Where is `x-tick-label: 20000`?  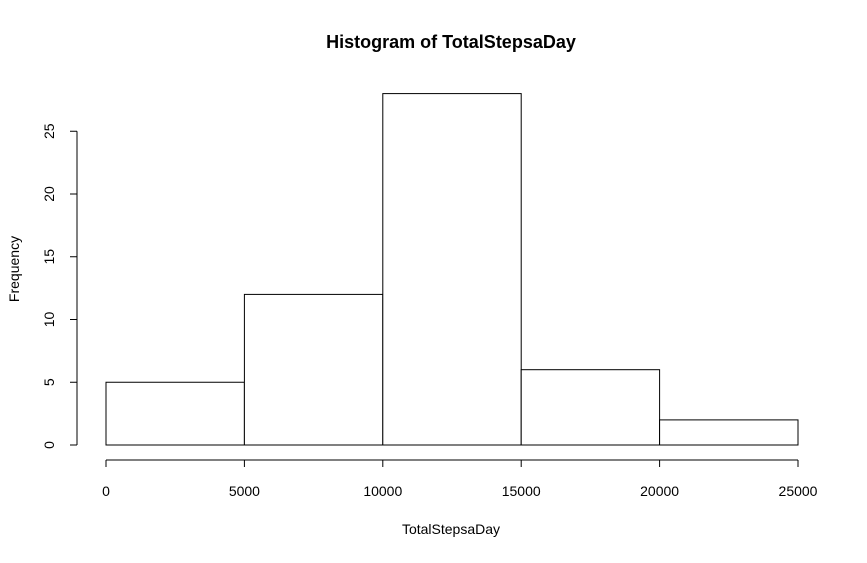
x-tick-label: 20000 is located at coordinates (659, 491).